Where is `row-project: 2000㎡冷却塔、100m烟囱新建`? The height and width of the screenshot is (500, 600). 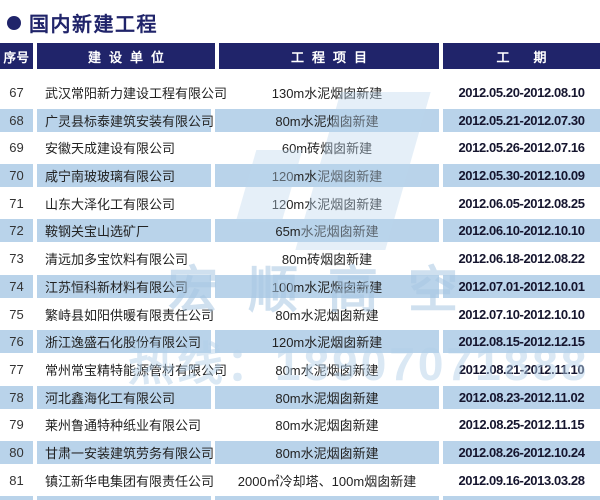
row-project: 2000㎡冷却塔、100m烟囱新建 is located at coordinates (327, 481).